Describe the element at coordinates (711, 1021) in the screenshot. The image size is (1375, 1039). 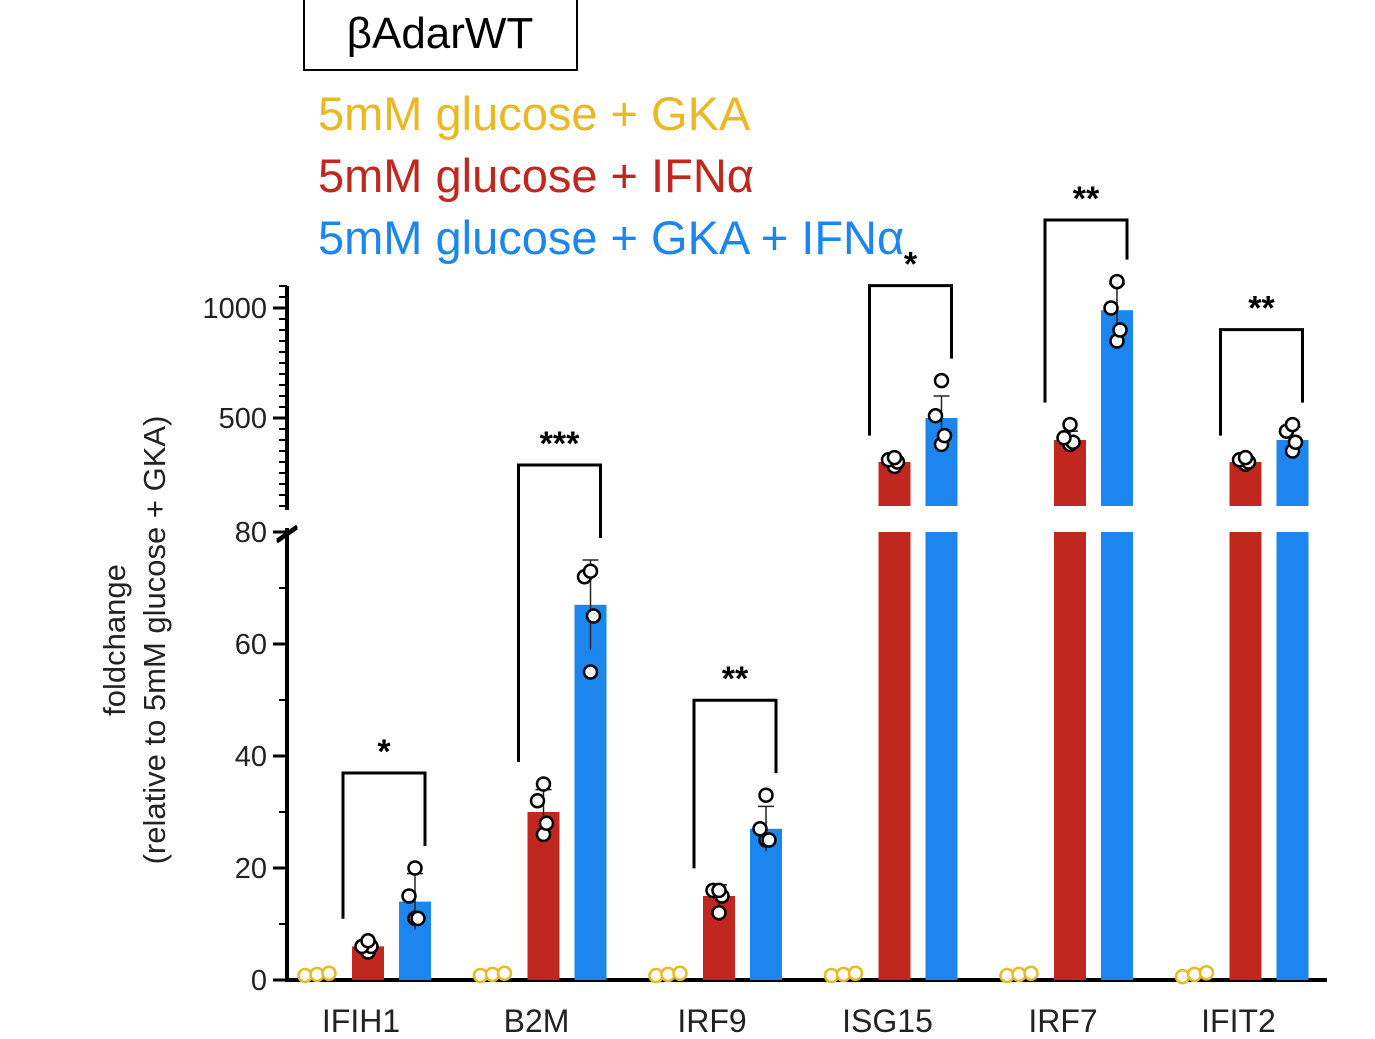
I see `x-tick-label: IRF9` at that location.